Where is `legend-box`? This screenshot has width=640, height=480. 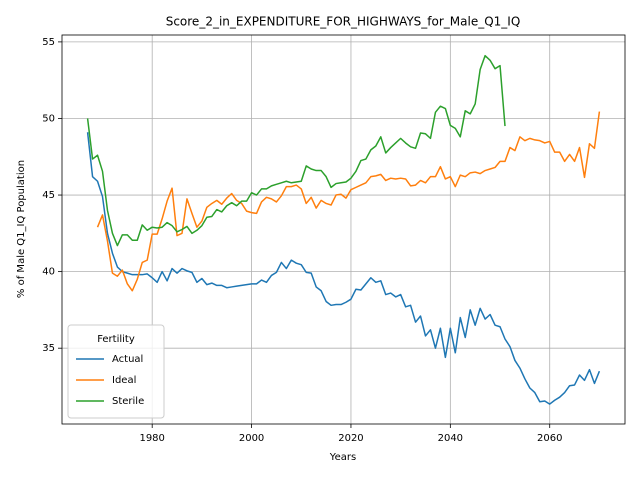
legend-box is located at coordinates (116, 371).